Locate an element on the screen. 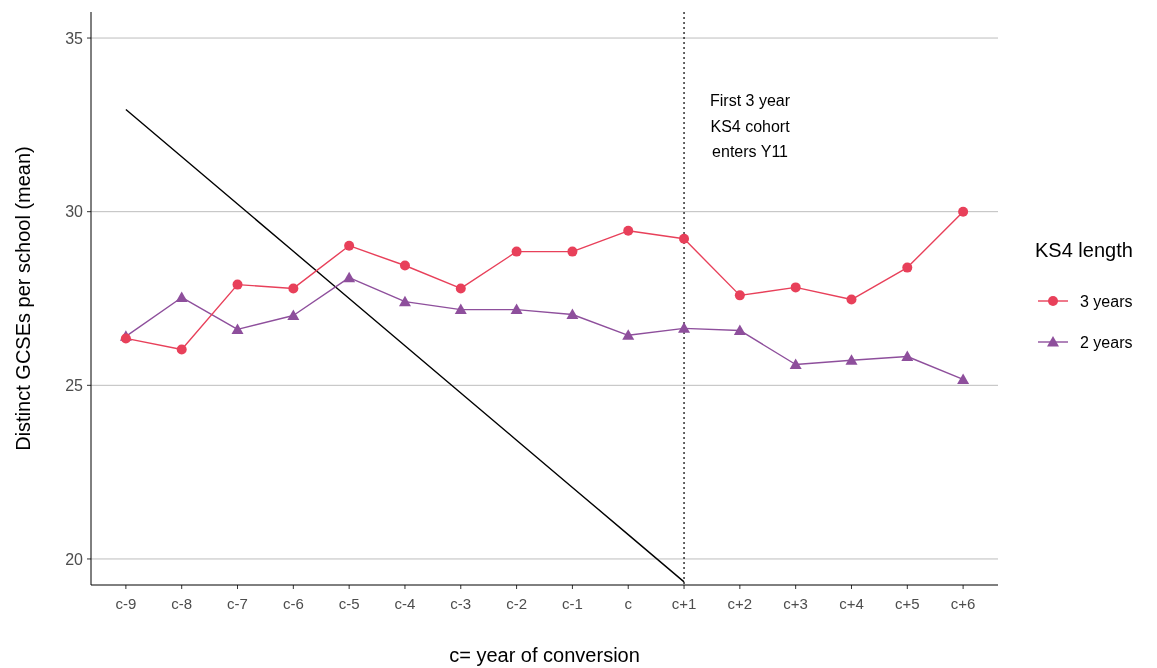  x-tick-label: c-3 is located at coordinates (461, 603).